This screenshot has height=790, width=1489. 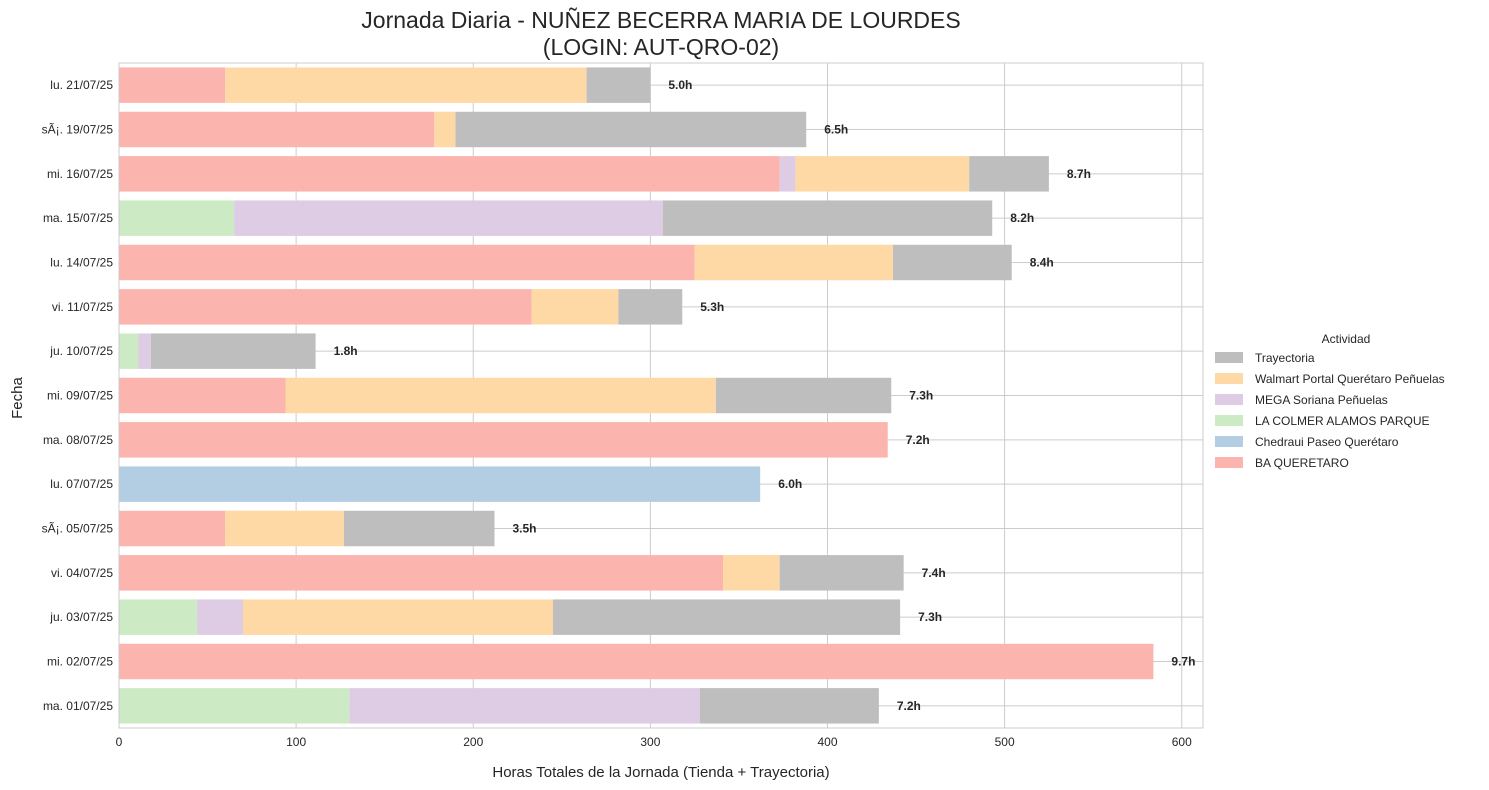 I want to click on legend-title: Actividad, so click(x=1346, y=339).